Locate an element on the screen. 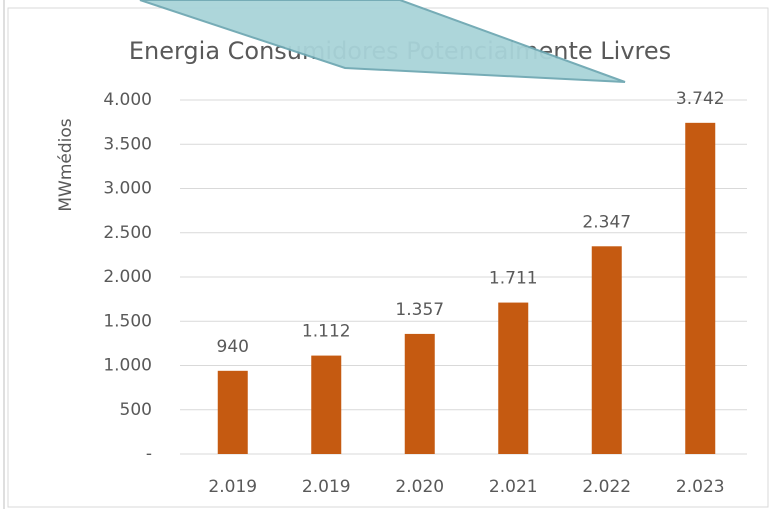 The image size is (770, 509). x-tick-label: 2.020 is located at coordinates (419, 487).